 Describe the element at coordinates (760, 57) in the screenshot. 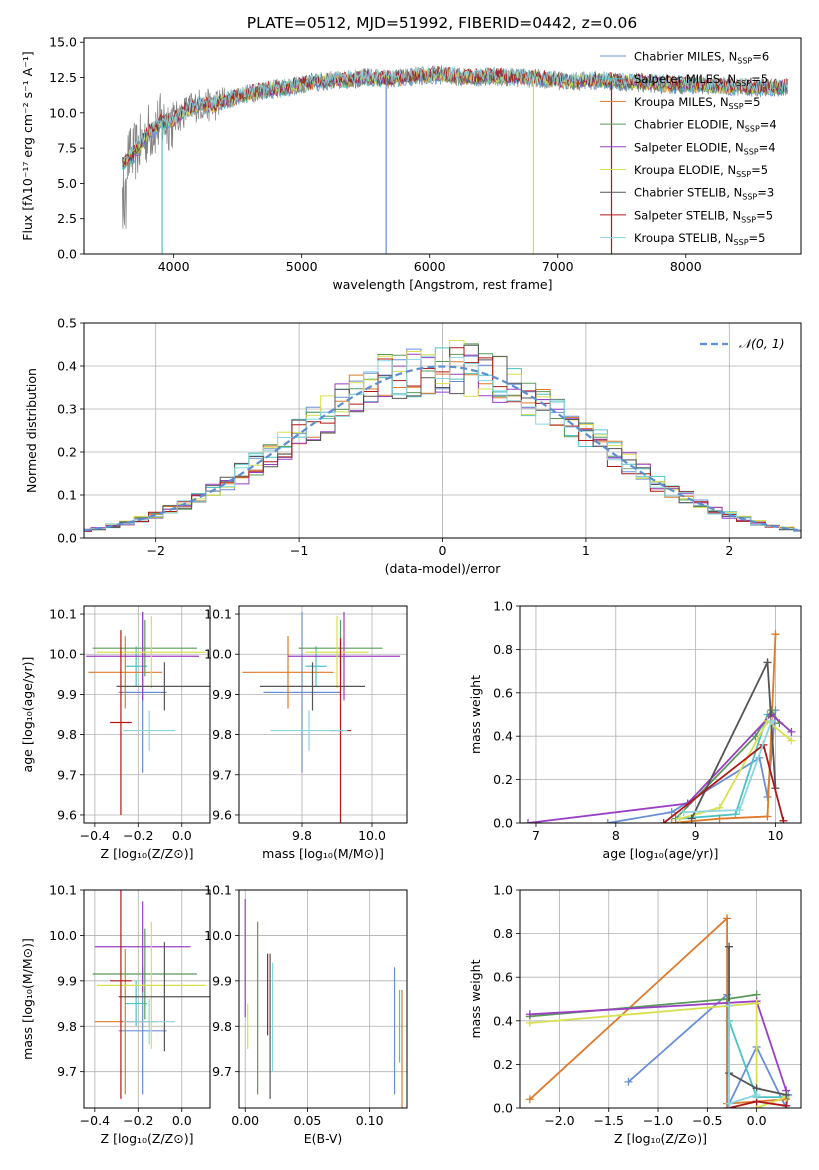

I see `legend-label-tail: =6` at that location.